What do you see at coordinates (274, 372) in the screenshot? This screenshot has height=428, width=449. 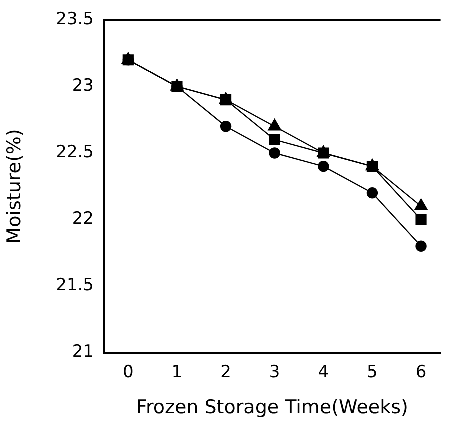 I see `x-tick-label: 3` at bounding box center [274, 372].